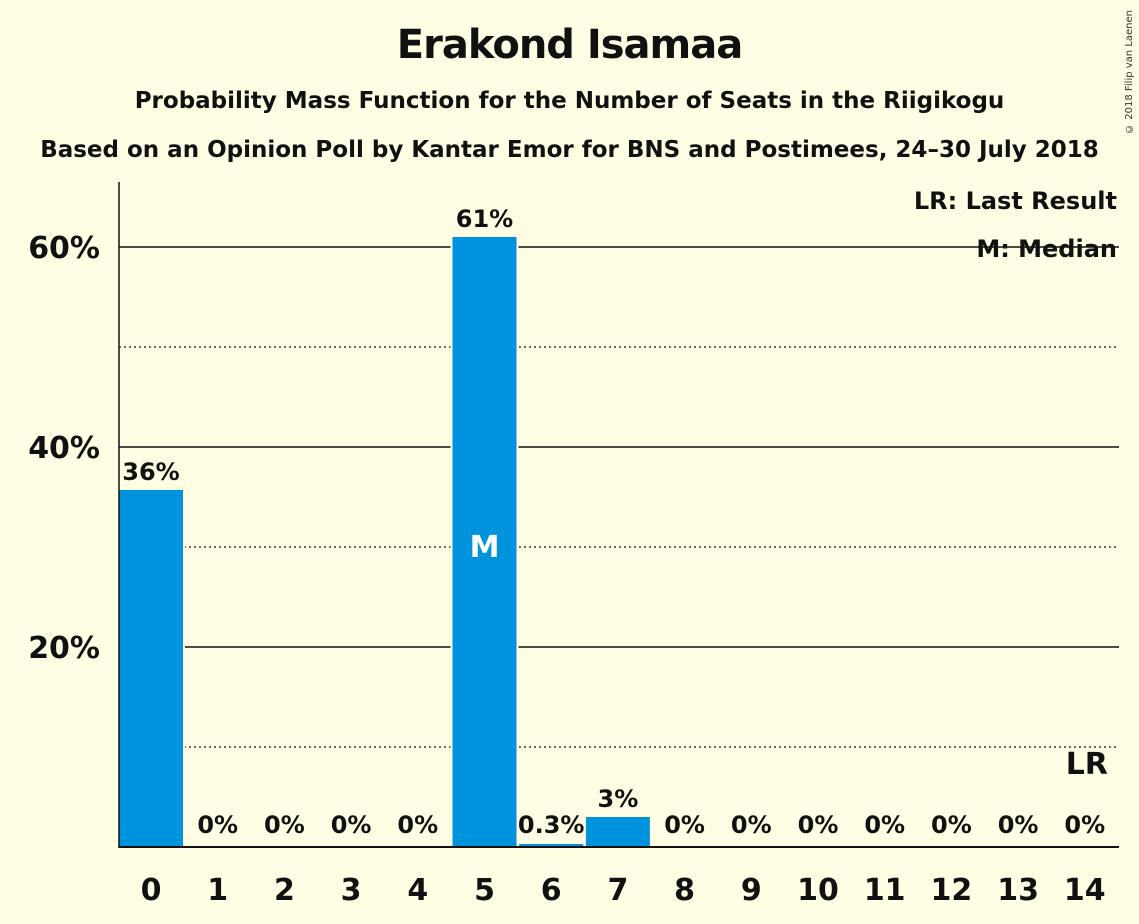 This screenshot has width=1139, height=924. I want to click on last-result-marker: LR, so click(1087, 764).